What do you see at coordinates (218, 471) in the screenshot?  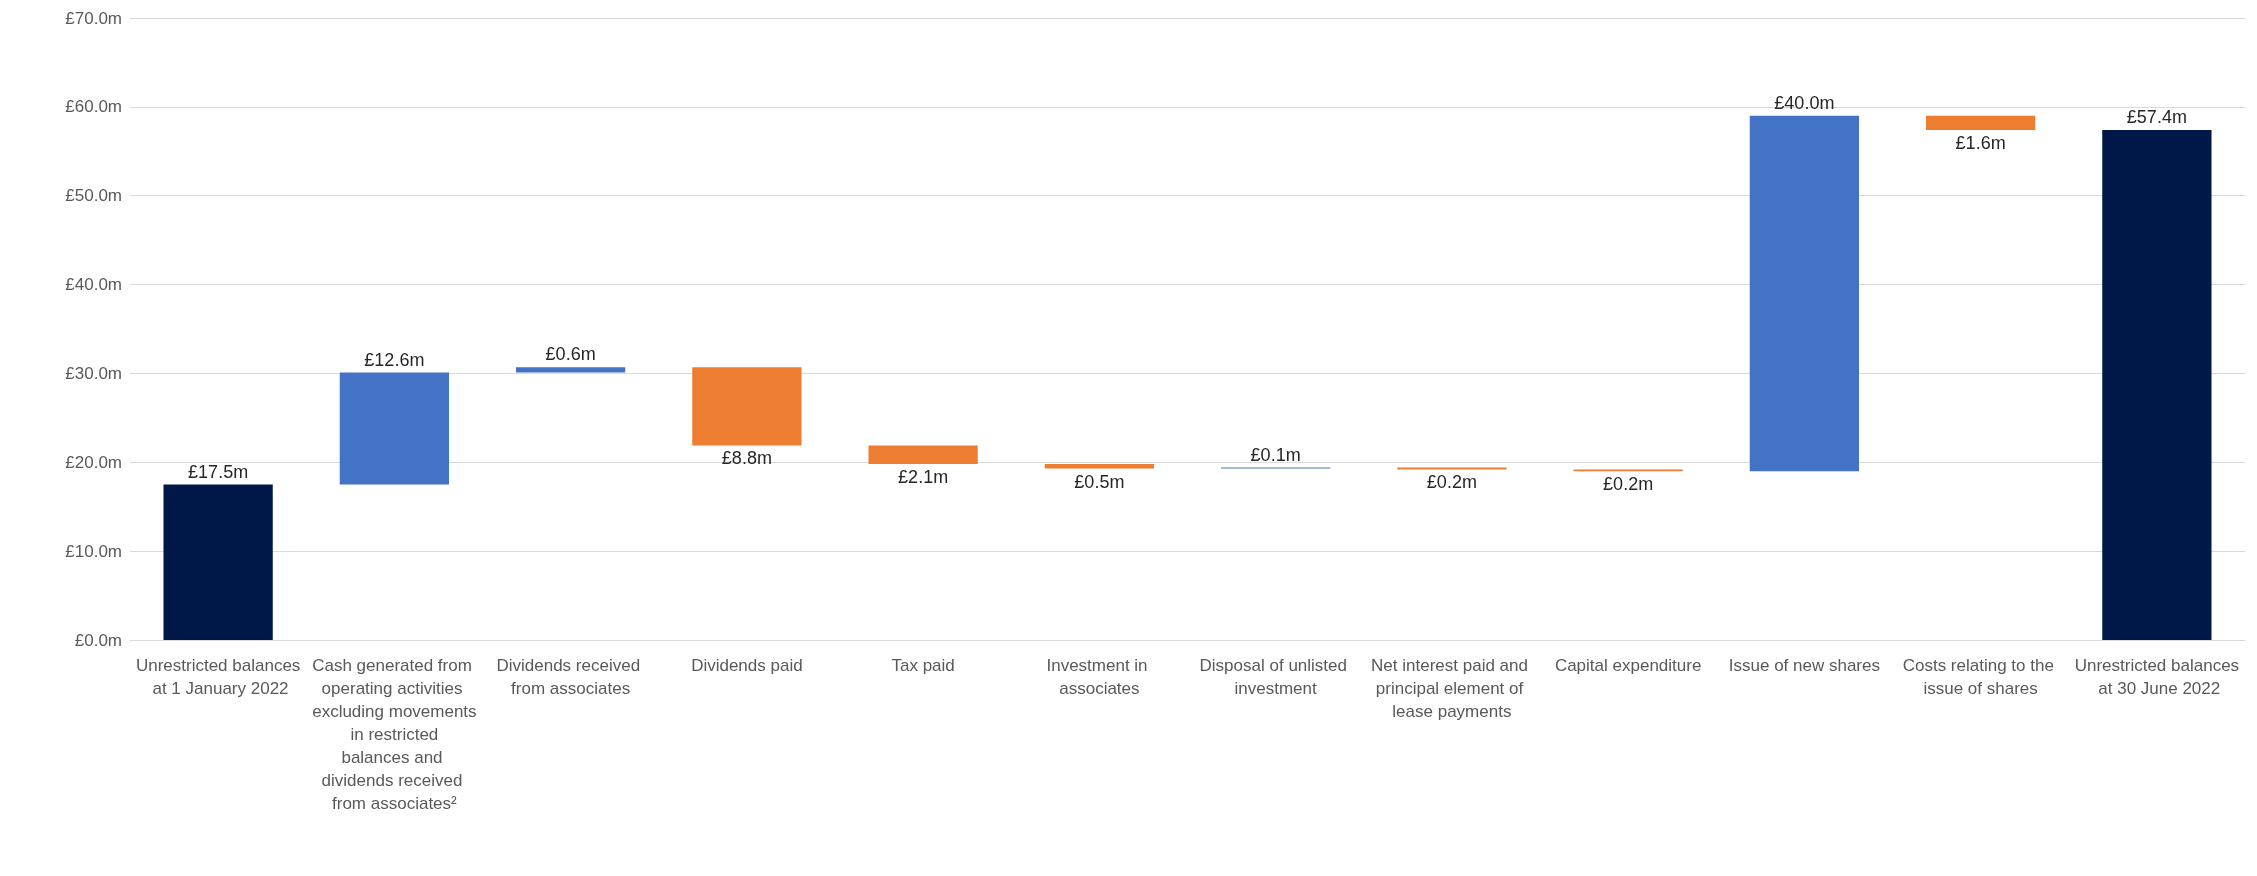 I see `data-label: £17.5m` at bounding box center [218, 471].